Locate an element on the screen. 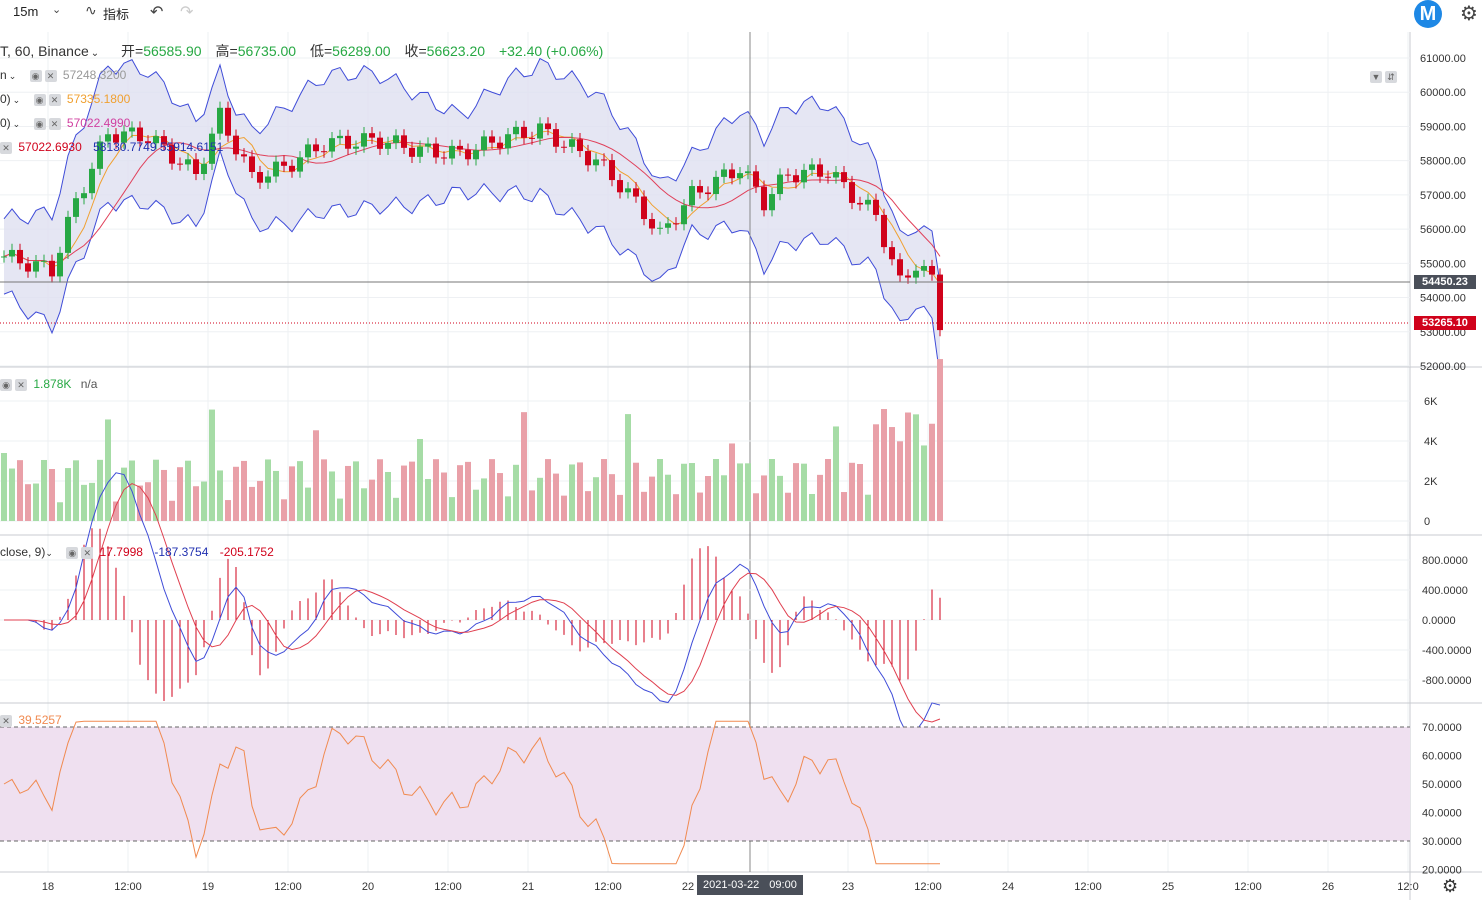 This screenshot has height=906, width=1482. expand-icon: ⇵ is located at coordinates (1391, 76).